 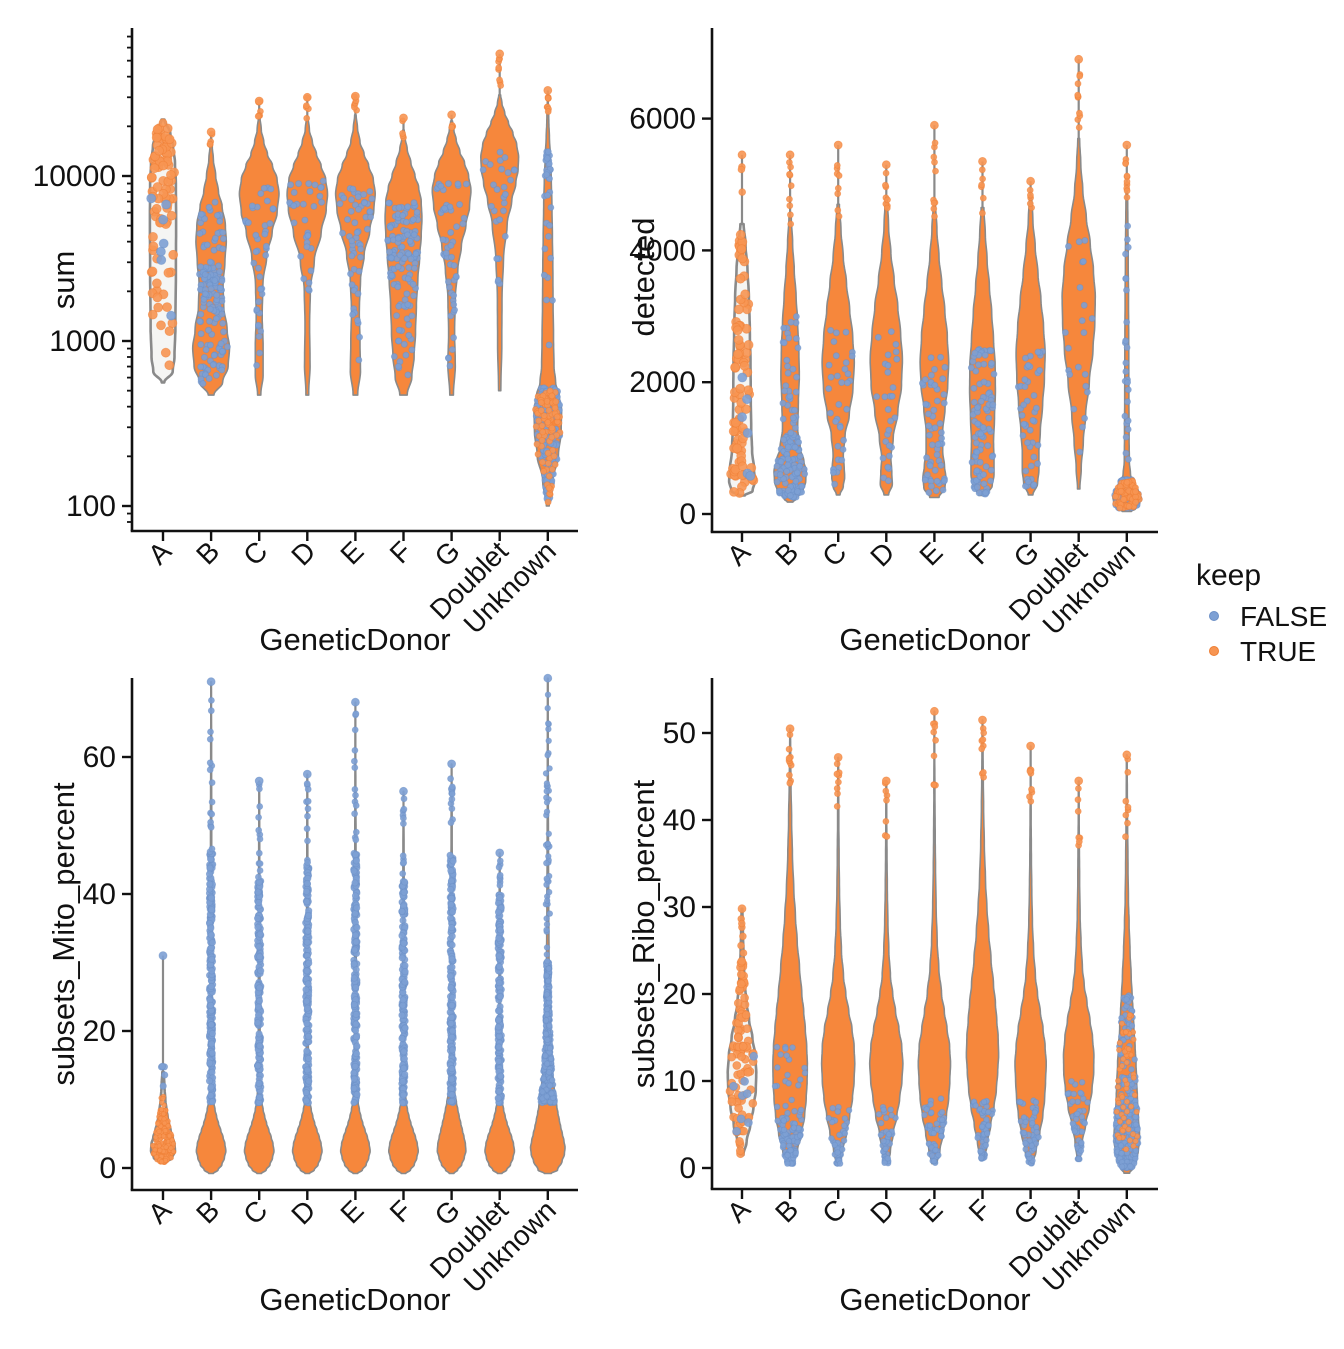 What do you see at coordinates (679, 994) in the screenshot?
I see `y-tick-label: 20` at bounding box center [679, 994].